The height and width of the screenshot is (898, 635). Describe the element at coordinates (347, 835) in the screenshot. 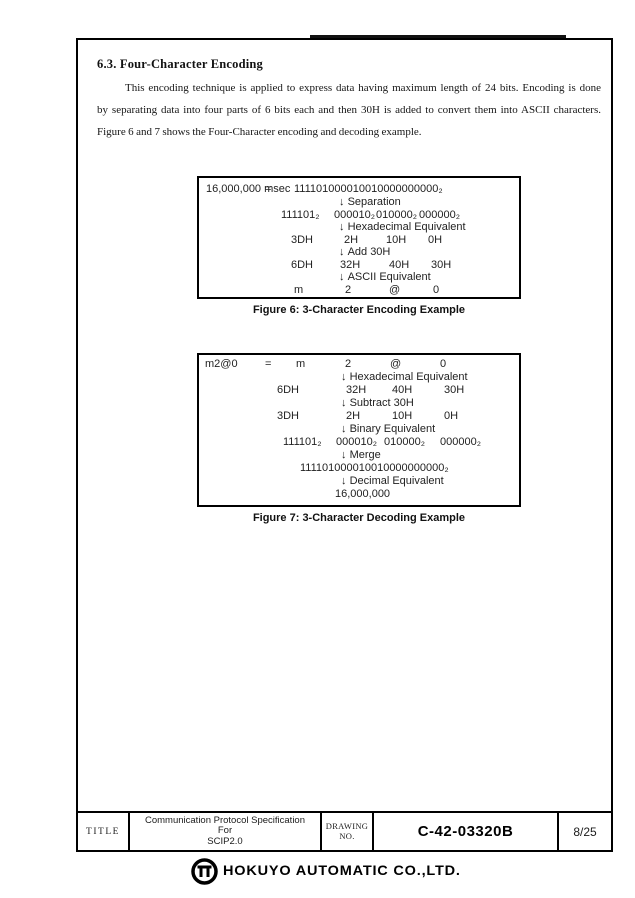

I see `drawing-no-label-line: NO.` at that location.